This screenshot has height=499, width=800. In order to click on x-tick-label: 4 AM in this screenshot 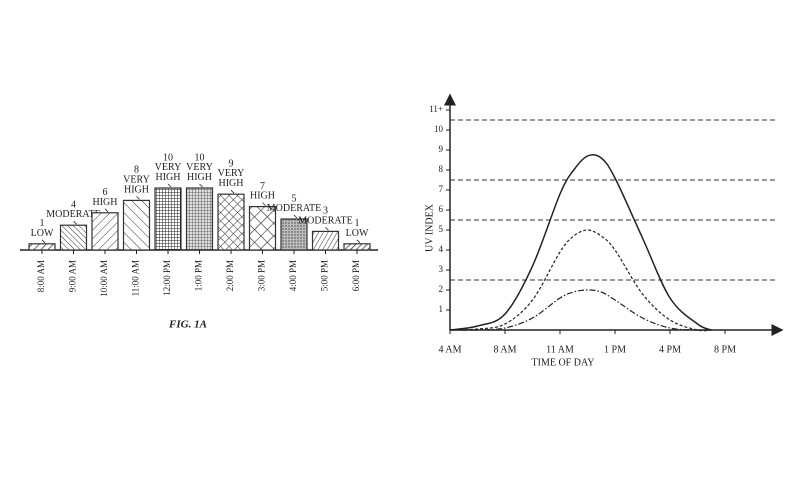, I will do `click(449, 349)`.